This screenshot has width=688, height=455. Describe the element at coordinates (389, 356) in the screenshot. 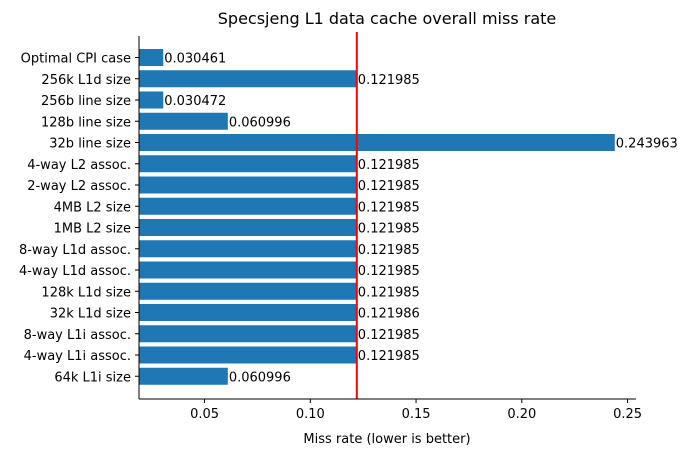

I see `data-label-14: 0.121985` at that location.